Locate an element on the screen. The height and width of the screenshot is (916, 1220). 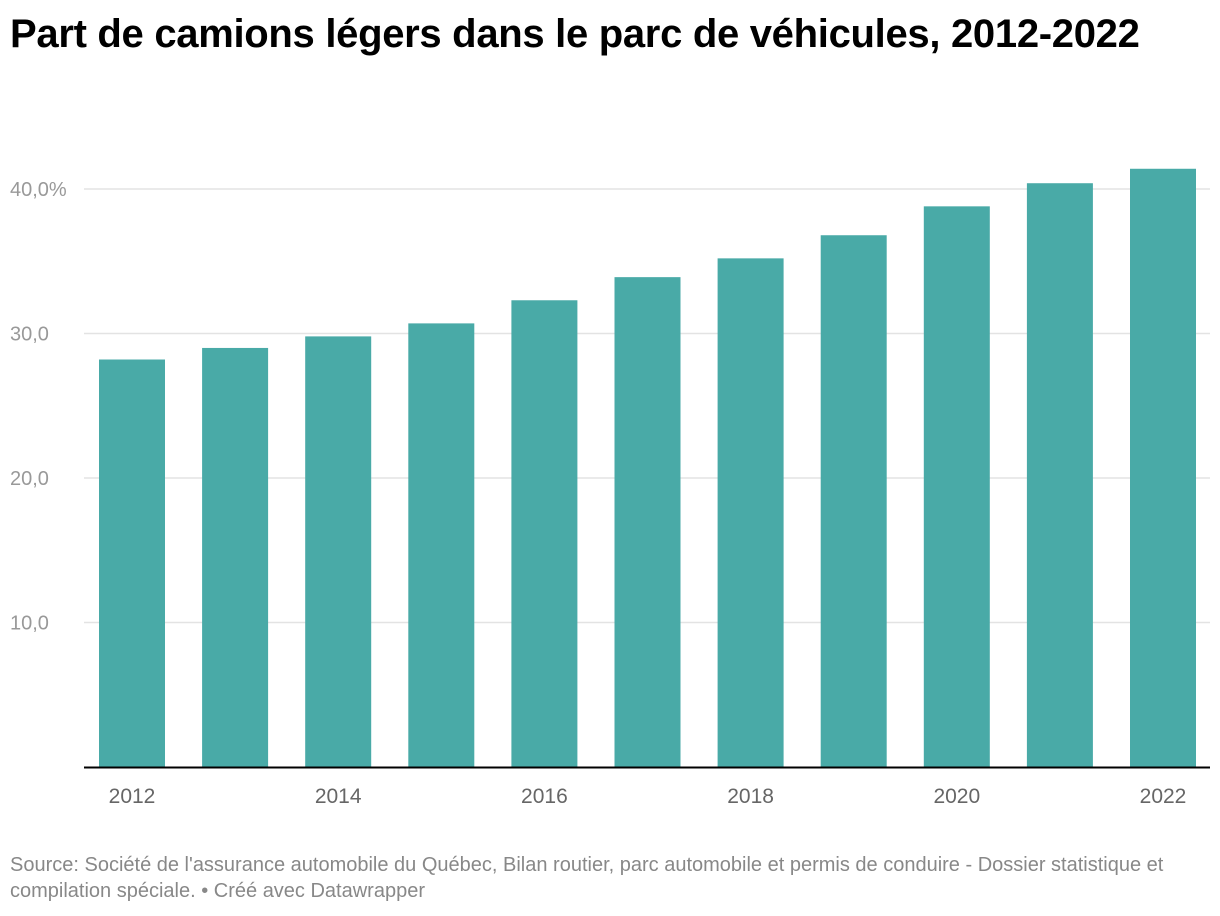
x-tick-label-2022: 2022 is located at coordinates (1163, 796).